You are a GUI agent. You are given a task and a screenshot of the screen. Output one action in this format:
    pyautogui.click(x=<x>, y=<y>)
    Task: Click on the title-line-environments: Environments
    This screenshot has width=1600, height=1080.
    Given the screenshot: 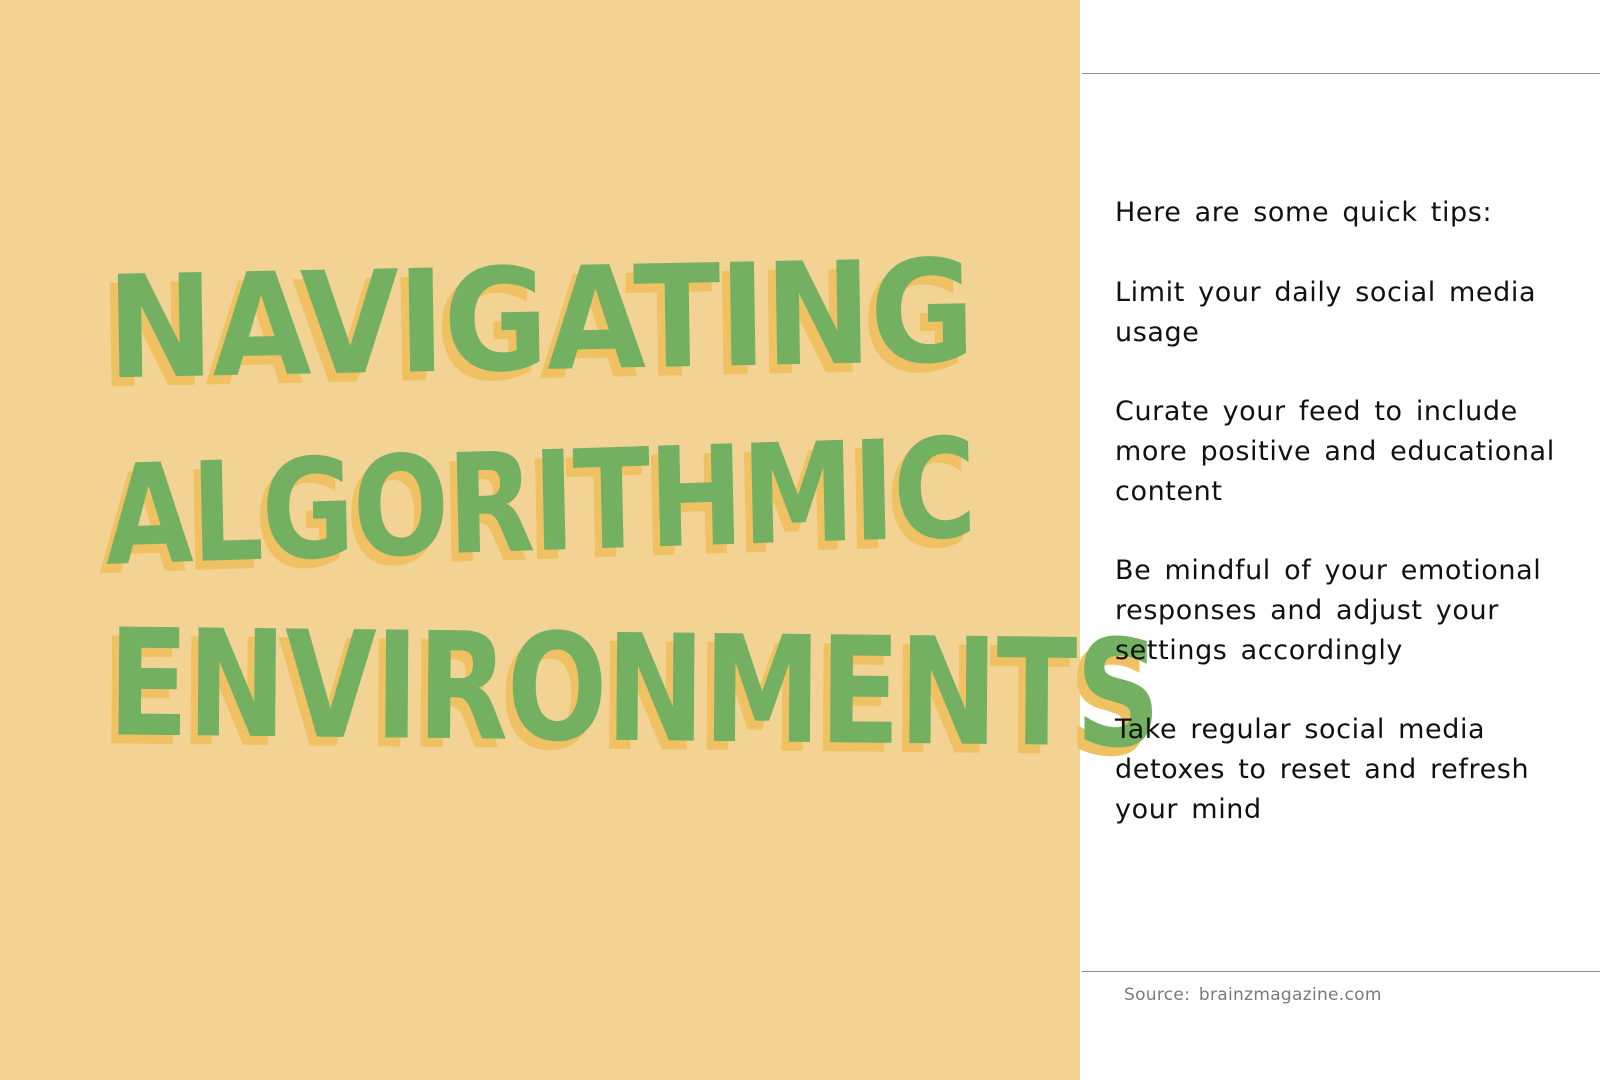 What is the action you would take?
    pyautogui.click(x=633, y=689)
    